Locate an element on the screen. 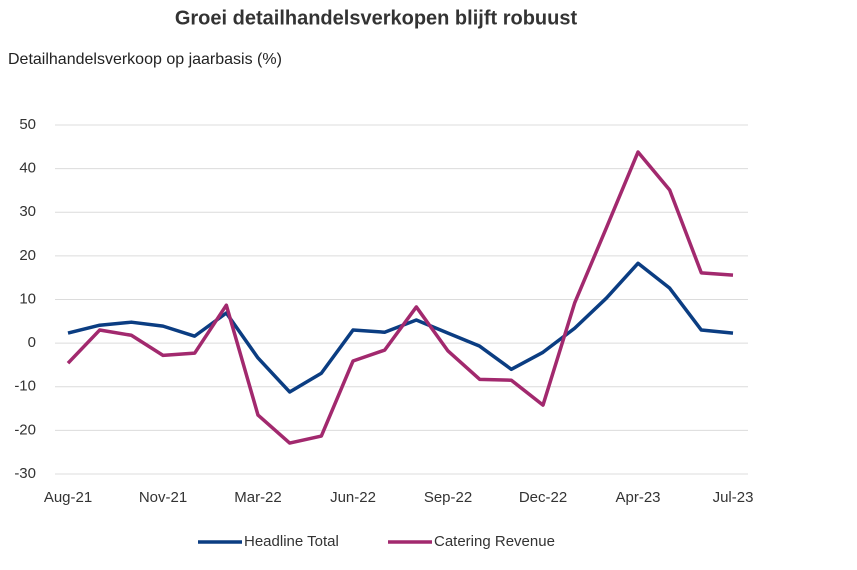 This screenshot has height=570, width=857. y-tick-label: 10 is located at coordinates (27, 298).